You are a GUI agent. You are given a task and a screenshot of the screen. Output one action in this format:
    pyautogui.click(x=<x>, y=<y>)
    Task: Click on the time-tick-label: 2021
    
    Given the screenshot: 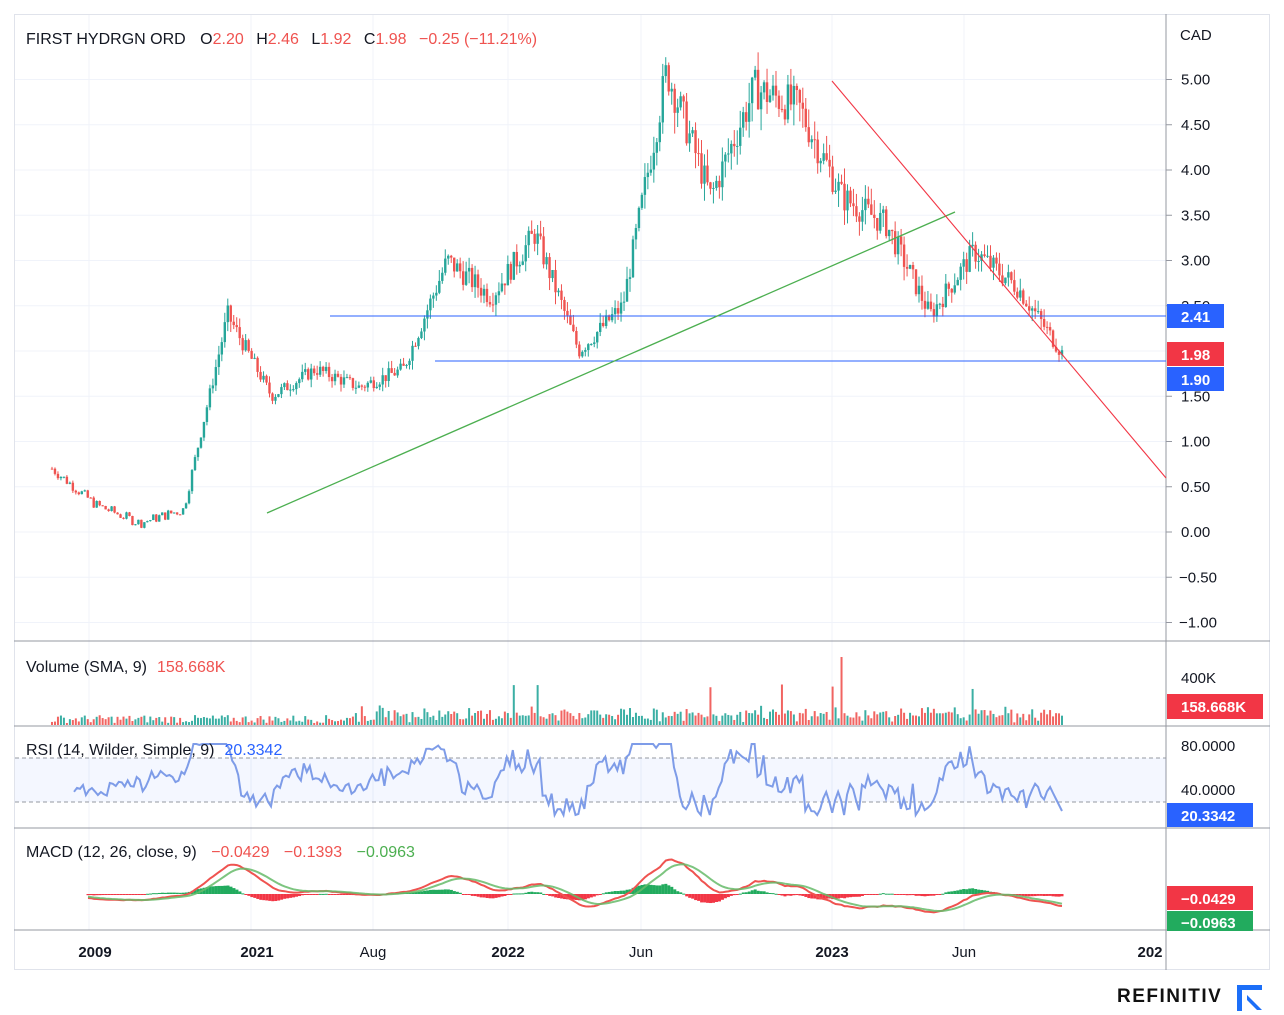 What is the action you would take?
    pyautogui.click(x=256, y=952)
    